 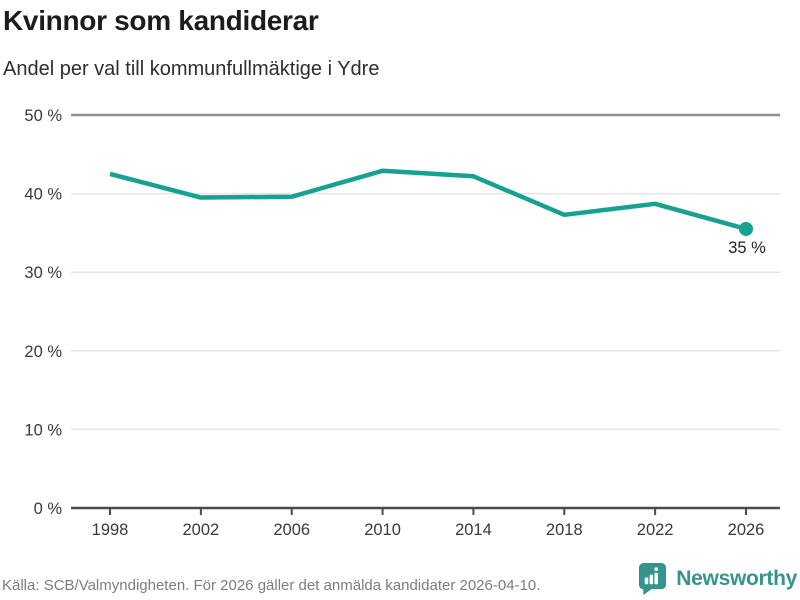 What do you see at coordinates (746, 228) in the screenshot?
I see `last-point-marker` at bounding box center [746, 228].